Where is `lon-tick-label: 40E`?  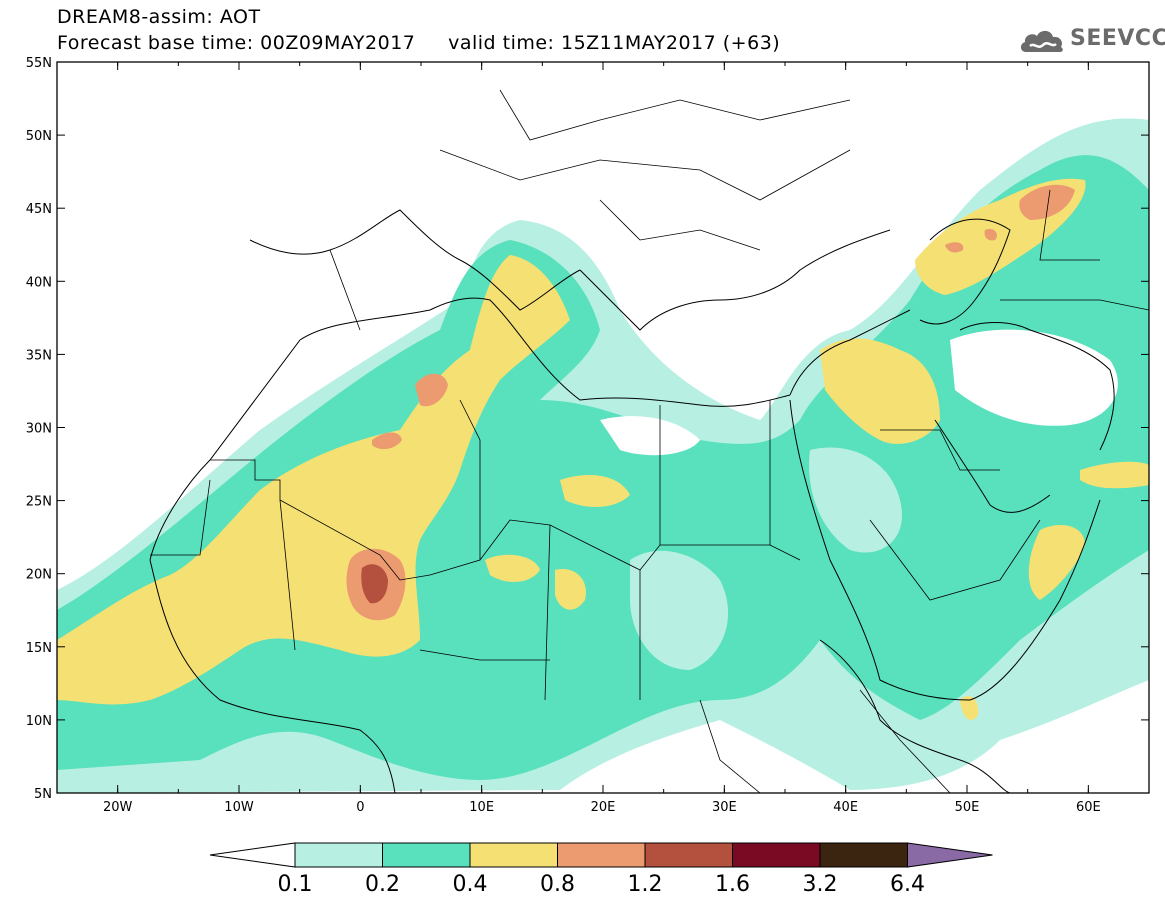
lon-tick-label: 40E is located at coordinates (845, 807).